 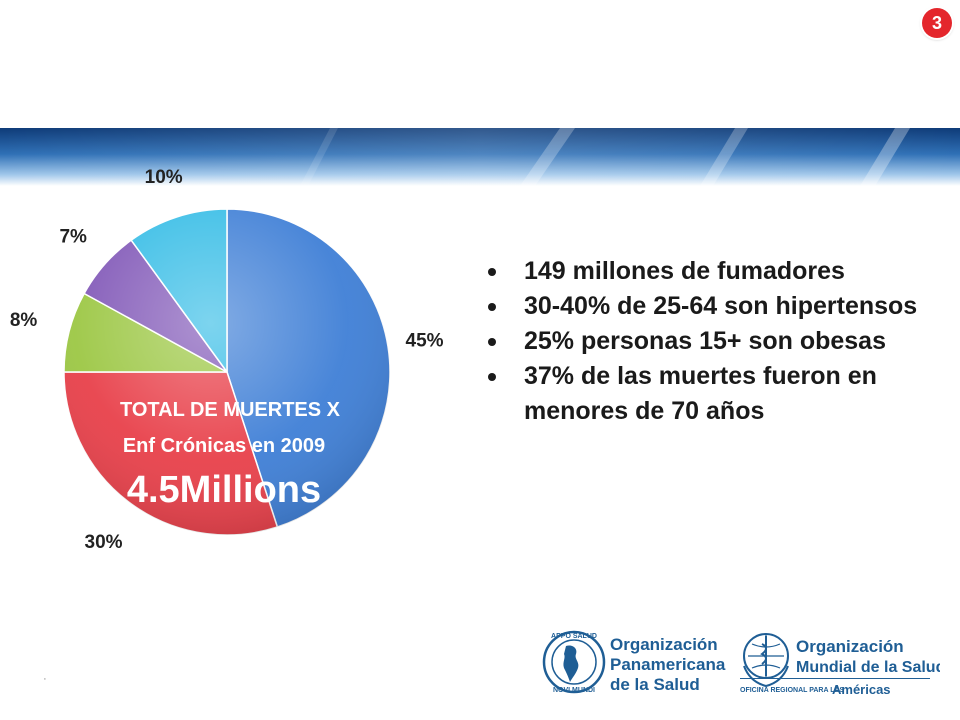 I want to click on paho-name-line1: Organización, so click(x=664, y=644).